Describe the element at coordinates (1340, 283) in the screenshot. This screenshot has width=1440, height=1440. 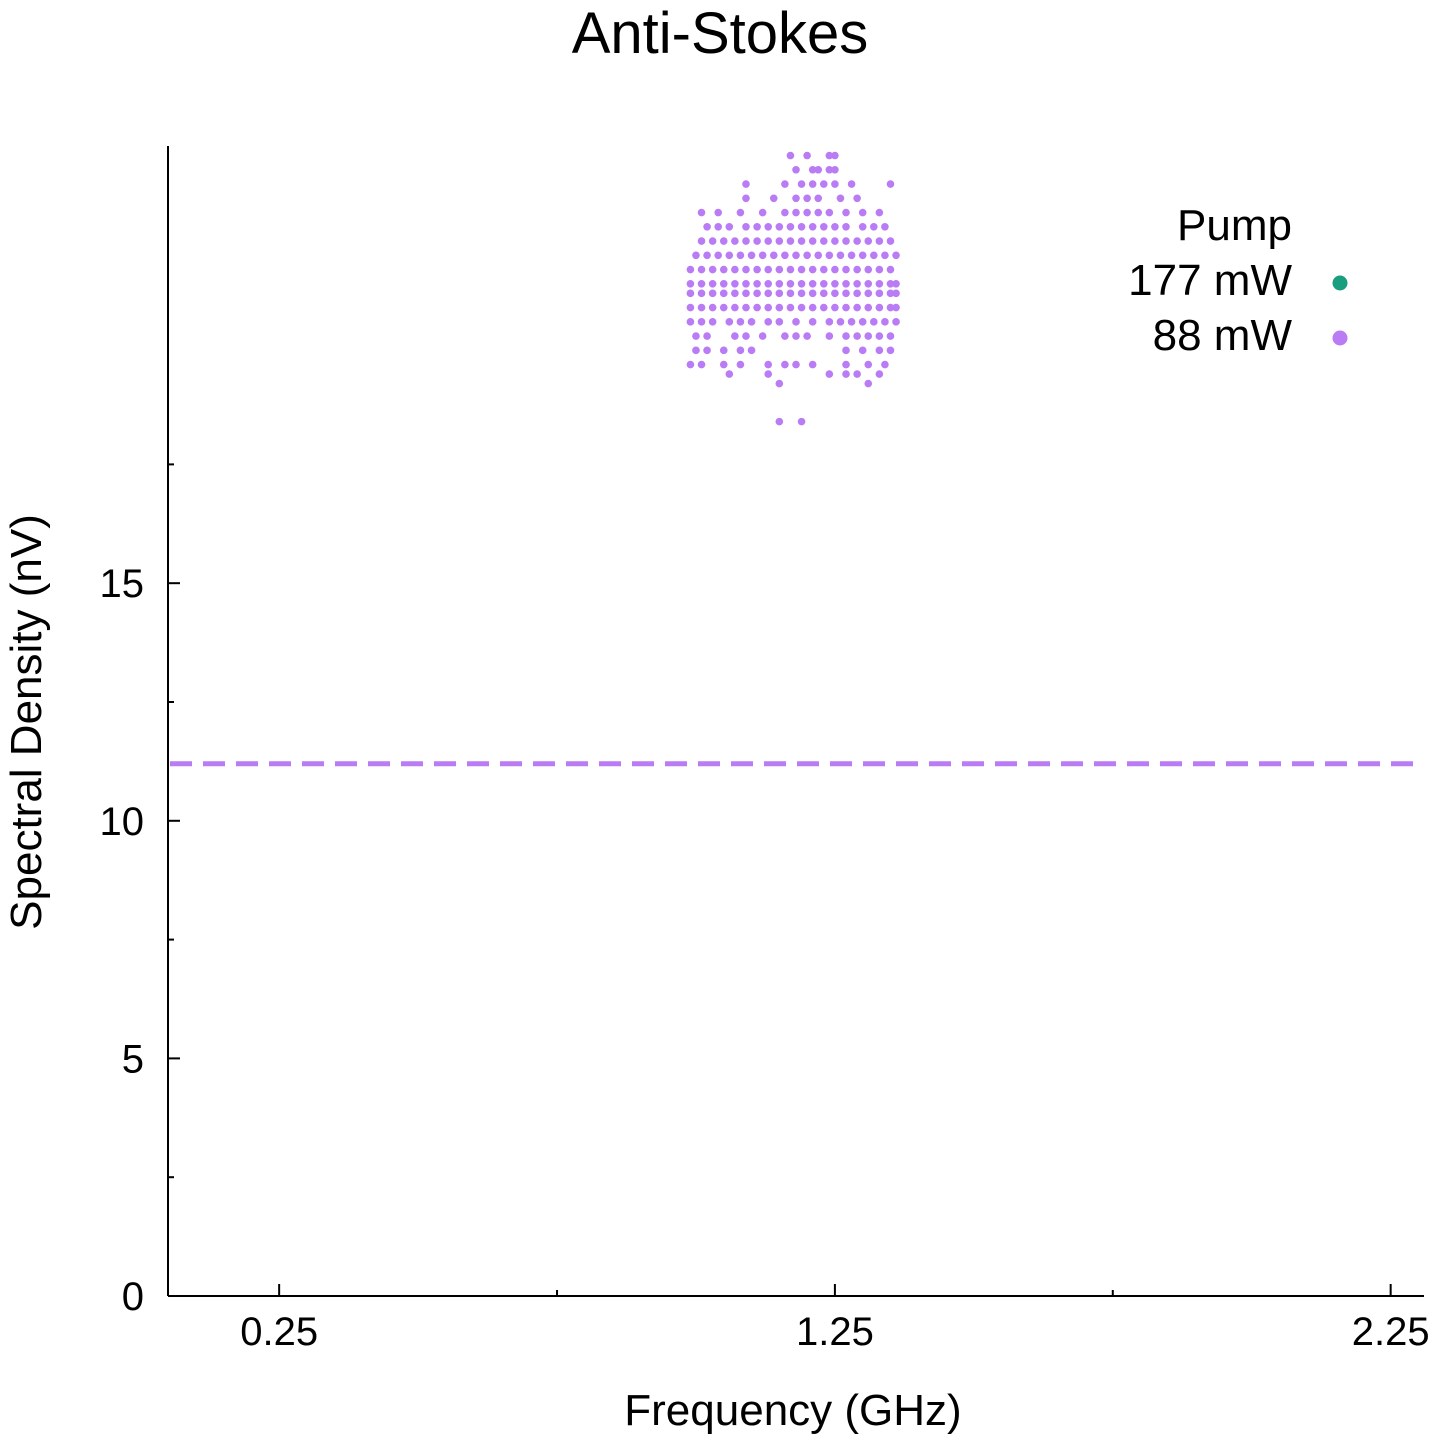
I see `legend-marker` at that location.